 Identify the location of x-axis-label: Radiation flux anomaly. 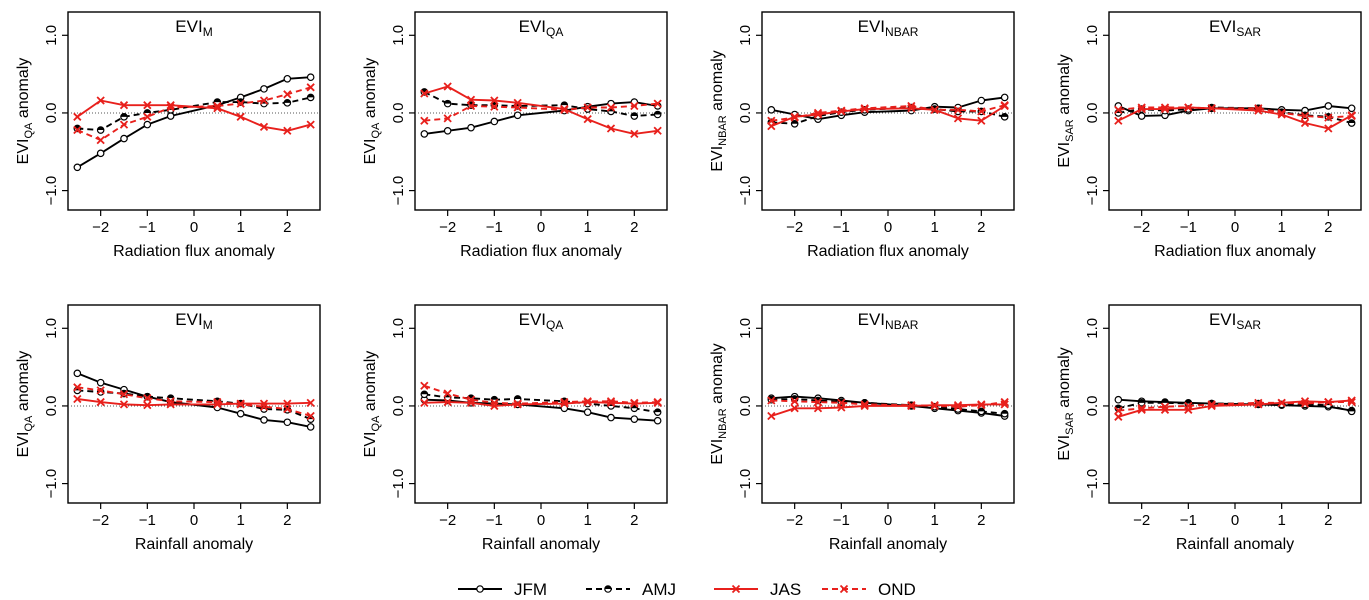
(1235, 251).